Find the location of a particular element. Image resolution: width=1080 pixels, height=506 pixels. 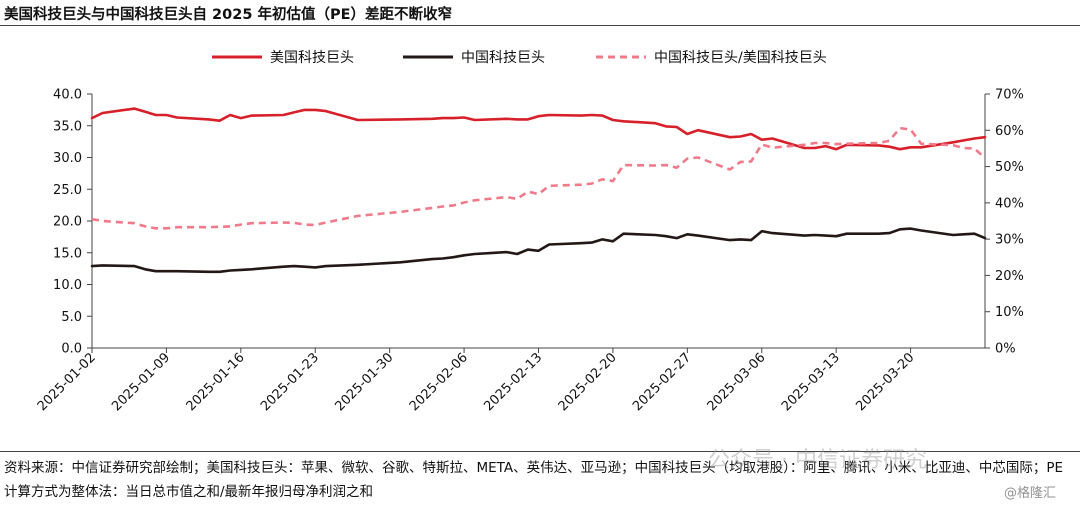

right-tick-label: 60% is located at coordinates (1009, 131).